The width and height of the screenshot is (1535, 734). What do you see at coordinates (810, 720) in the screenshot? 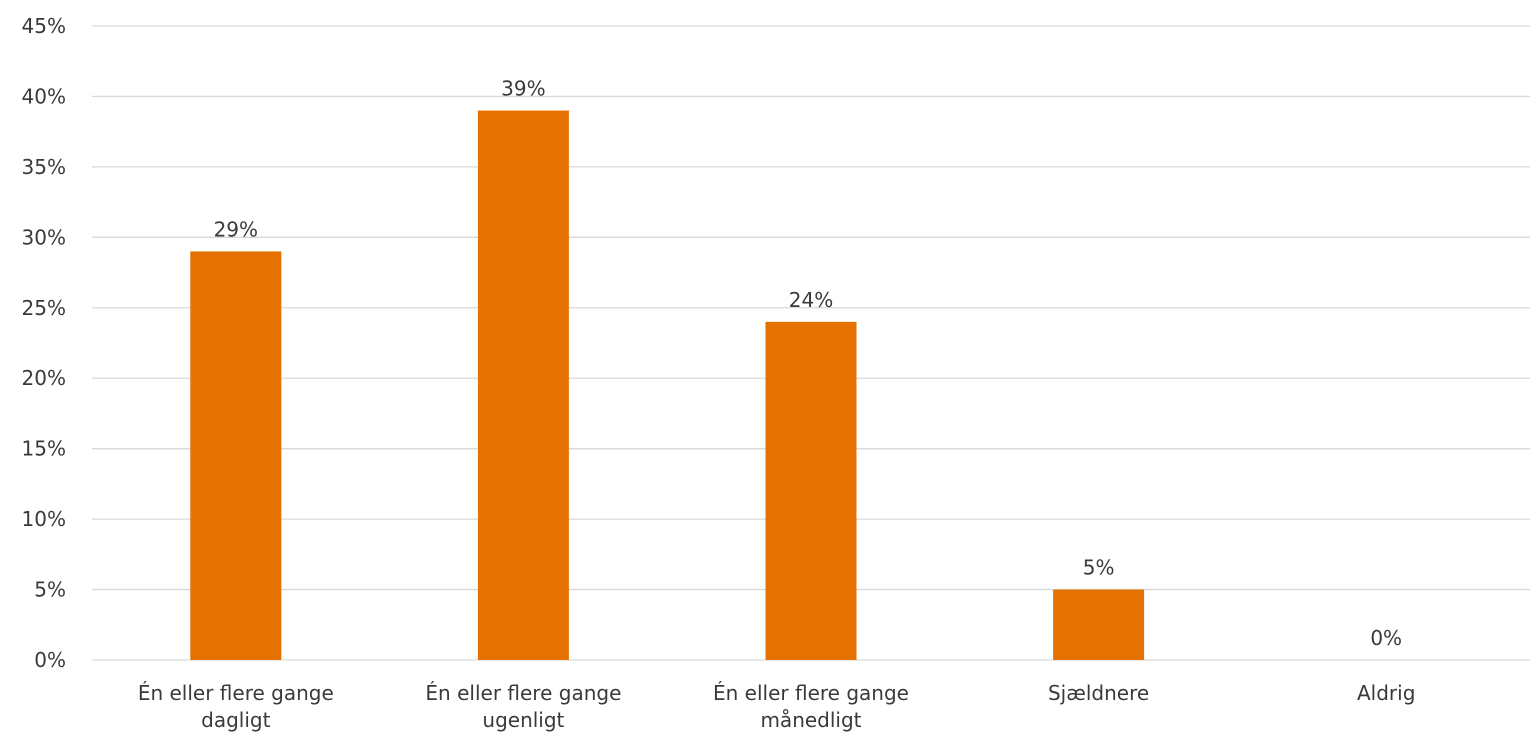
I see `x-category-label-line: månedligt` at bounding box center [810, 720].